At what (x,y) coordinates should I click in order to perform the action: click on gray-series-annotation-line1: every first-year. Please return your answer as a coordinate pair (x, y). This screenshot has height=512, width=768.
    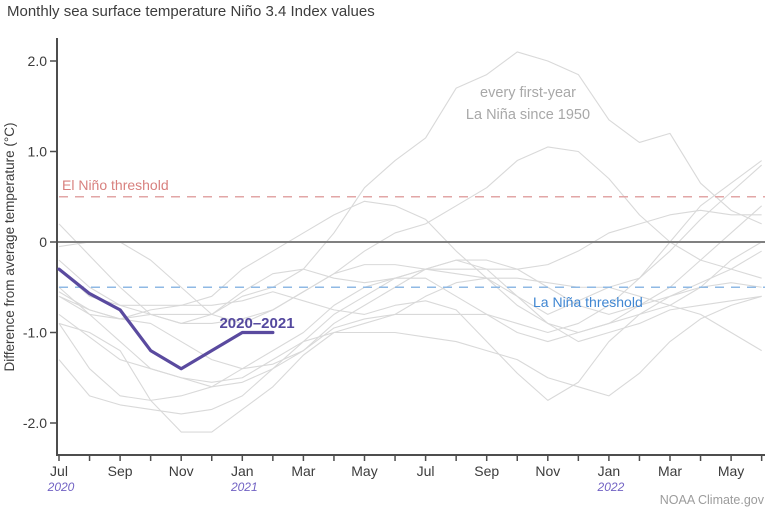
    Looking at the image, I should click on (528, 93).